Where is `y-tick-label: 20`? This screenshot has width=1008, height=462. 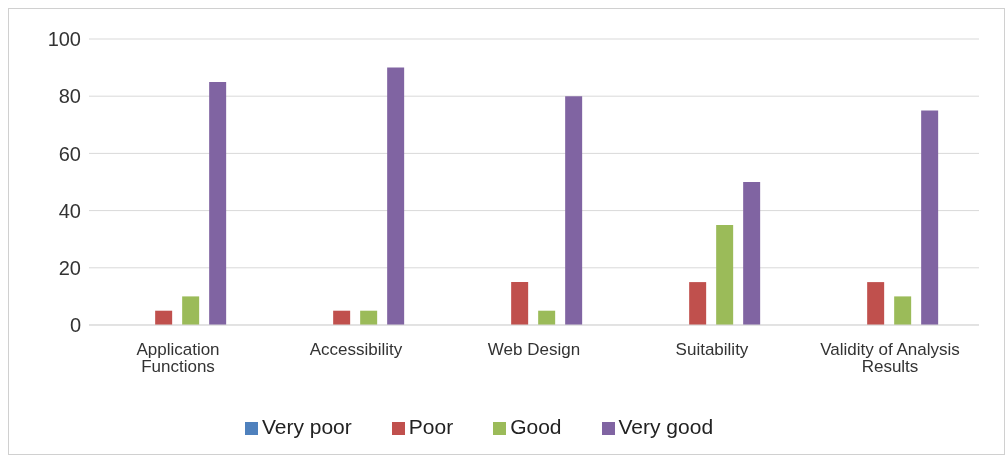 y-tick-label: 20 is located at coordinates (69, 267).